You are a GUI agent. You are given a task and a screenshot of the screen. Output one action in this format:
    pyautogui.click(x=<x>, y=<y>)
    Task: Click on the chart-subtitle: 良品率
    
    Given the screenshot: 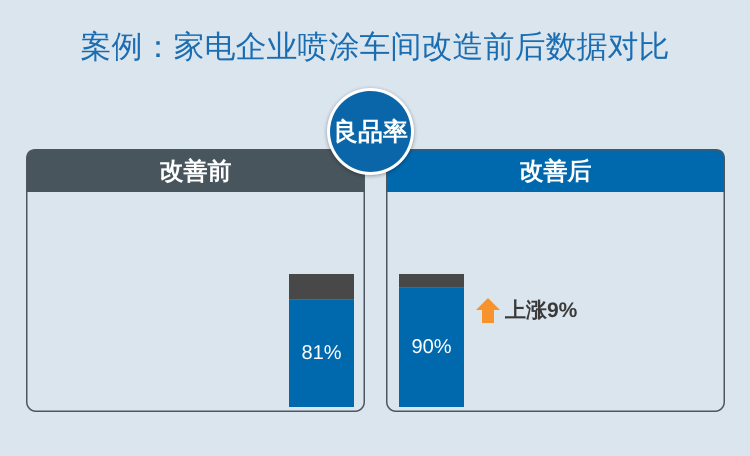 What is the action you would take?
    pyautogui.click(x=370, y=132)
    